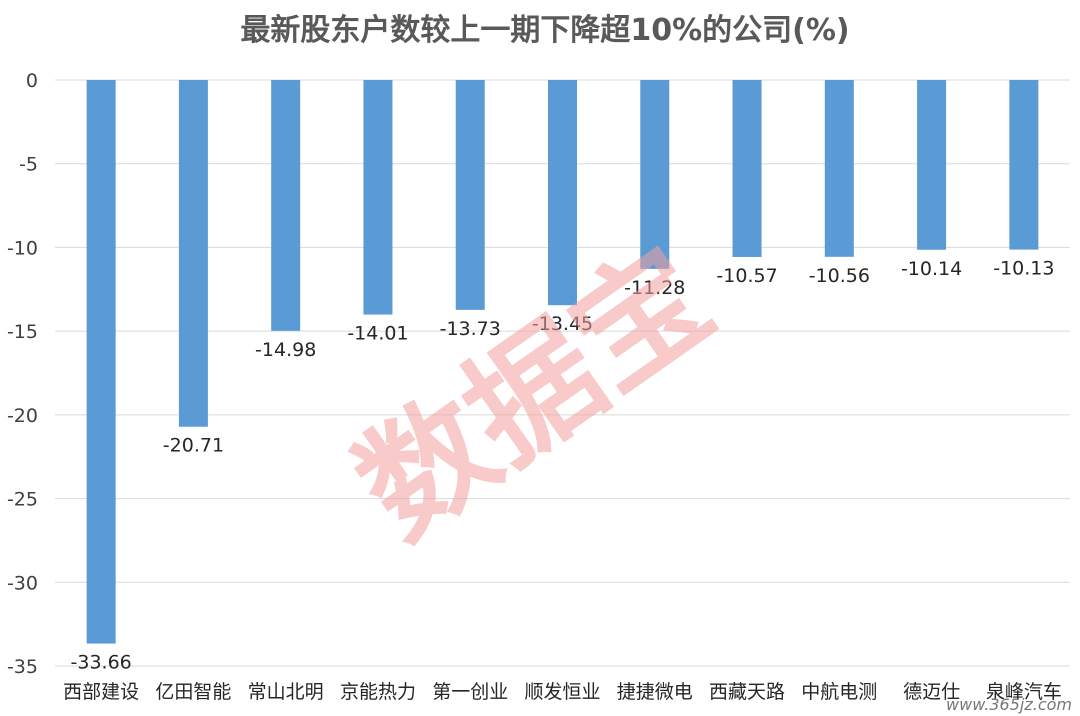 This screenshot has height=716, width=1080. I want to click on data-label: -10.13, so click(1023, 269).